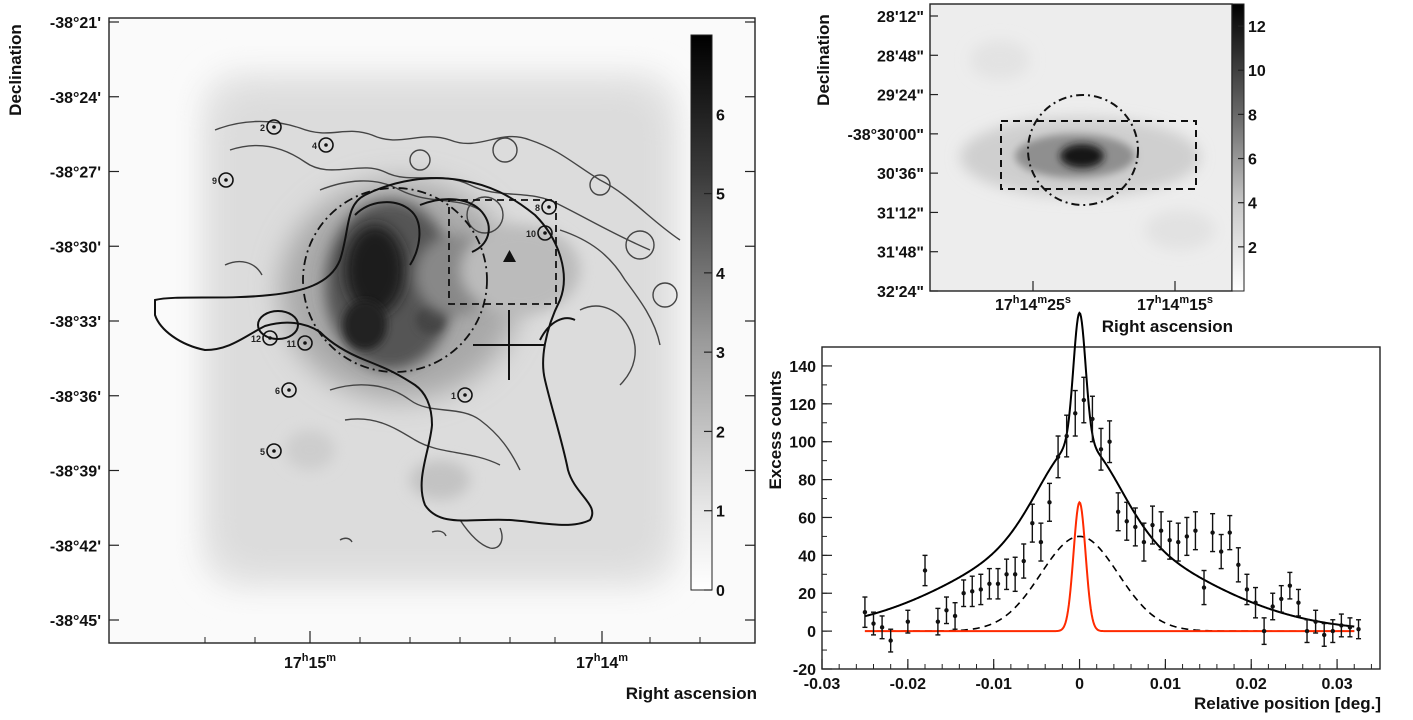  What do you see at coordinates (1252, 115) in the screenshot?
I see `right-colorbar-label: 8` at bounding box center [1252, 115].